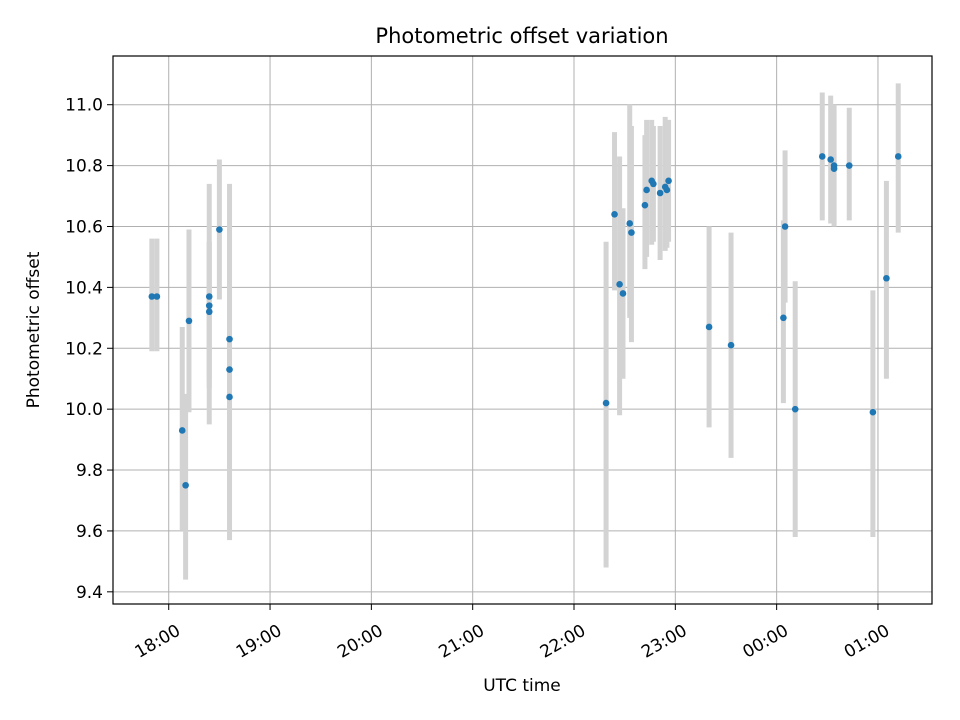  I want to click on x-tick-label: 23:00, so click(664, 642).